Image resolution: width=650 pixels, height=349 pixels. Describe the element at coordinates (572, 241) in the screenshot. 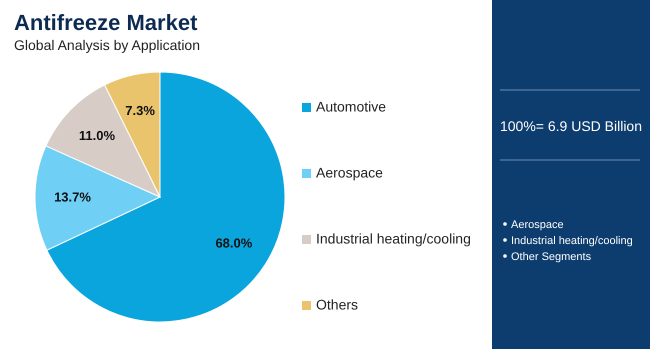

I see `text: Industrial heating/cooling` at that location.